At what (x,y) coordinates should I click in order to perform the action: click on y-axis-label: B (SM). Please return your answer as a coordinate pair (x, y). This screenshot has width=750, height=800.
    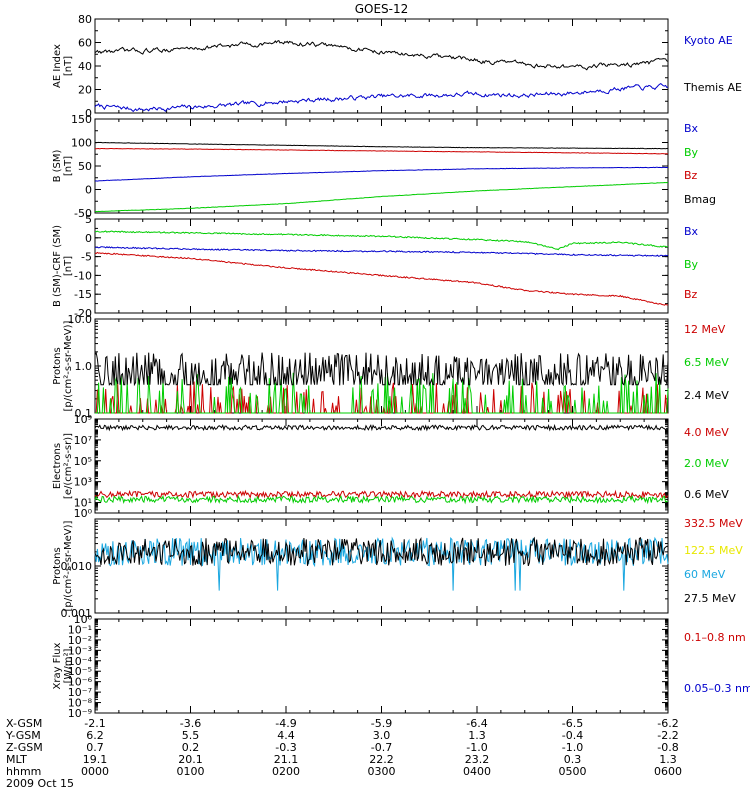
    Looking at the image, I should click on (57, 165).